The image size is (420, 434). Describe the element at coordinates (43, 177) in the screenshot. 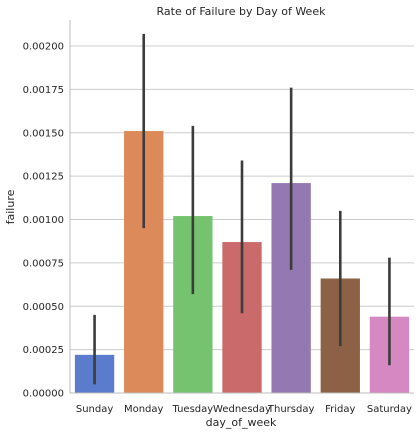

I see `y-tick-label: 0.00125` at that location.